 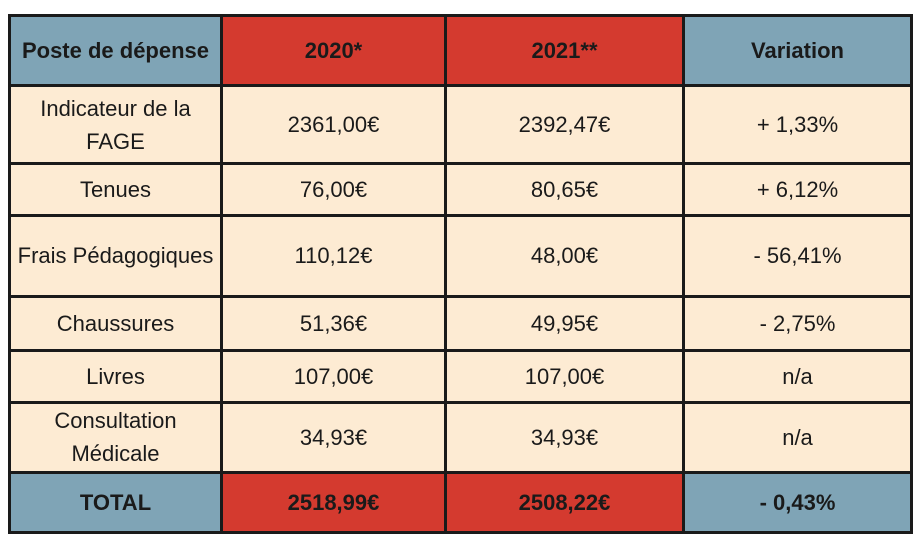 What do you see at coordinates (333, 256) in the screenshot?
I see `cell-2020: 110,12€` at bounding box center [333, 256].